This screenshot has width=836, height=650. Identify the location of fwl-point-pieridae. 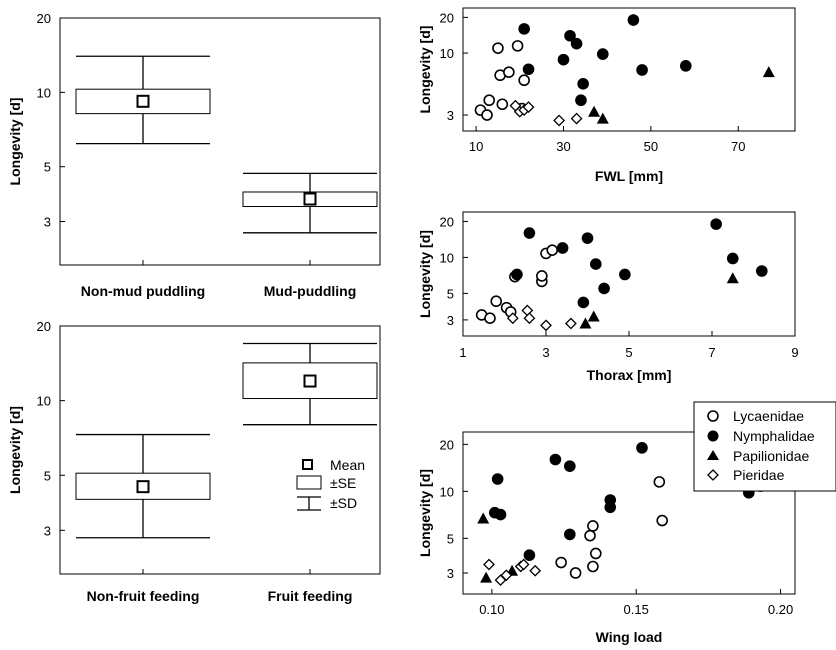
(576, 118).